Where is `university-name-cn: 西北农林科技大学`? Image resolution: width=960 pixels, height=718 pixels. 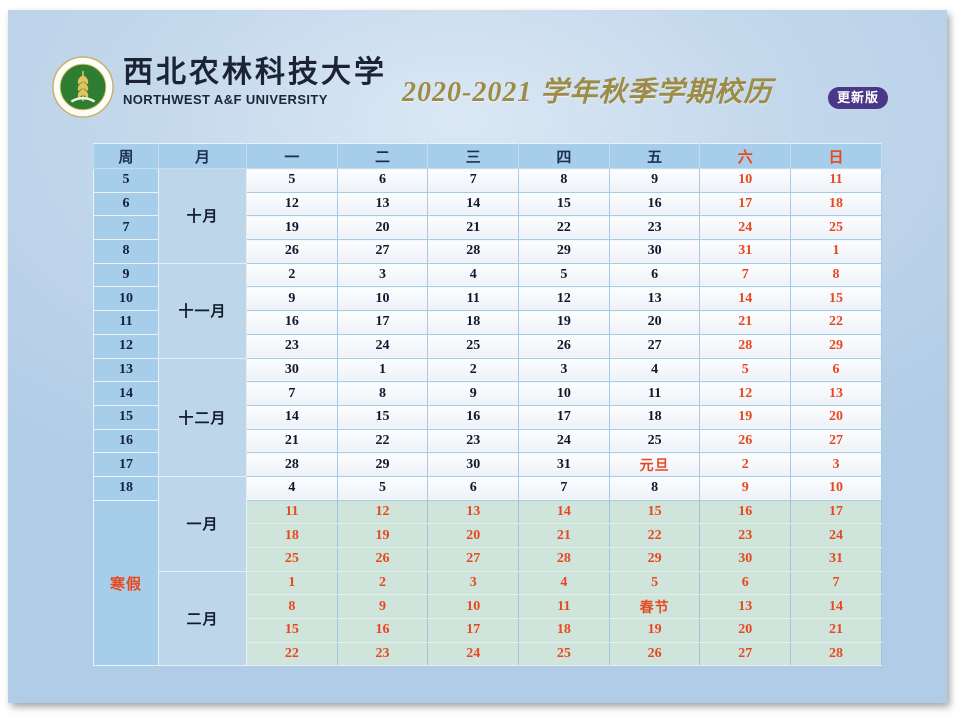 university-name-cn: 西北农林科技大学 is located at coordinates (255, 72).